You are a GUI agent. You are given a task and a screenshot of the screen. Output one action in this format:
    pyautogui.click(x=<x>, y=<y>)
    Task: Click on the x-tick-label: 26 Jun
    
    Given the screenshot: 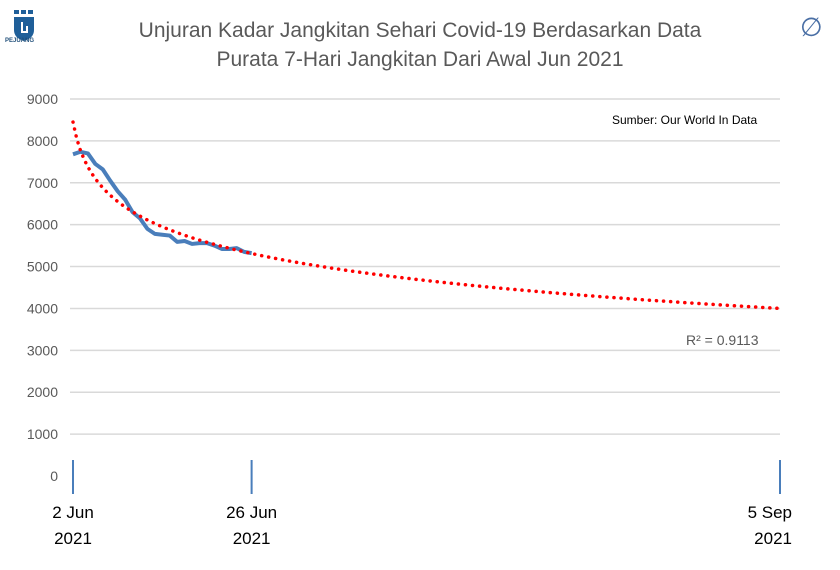 What is the action you would take?
    pyautogui.click(x=251, y=512)
    